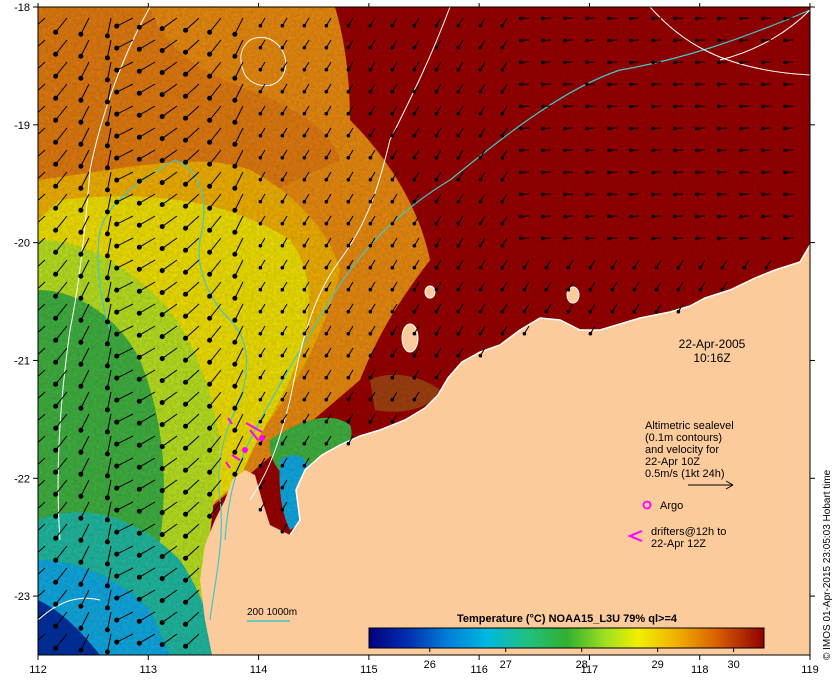 The image size is (840, 680). Describe the element at coordinates (430, 665) in the screenshot. I see `colorbar-tick-label: 26` at that location.